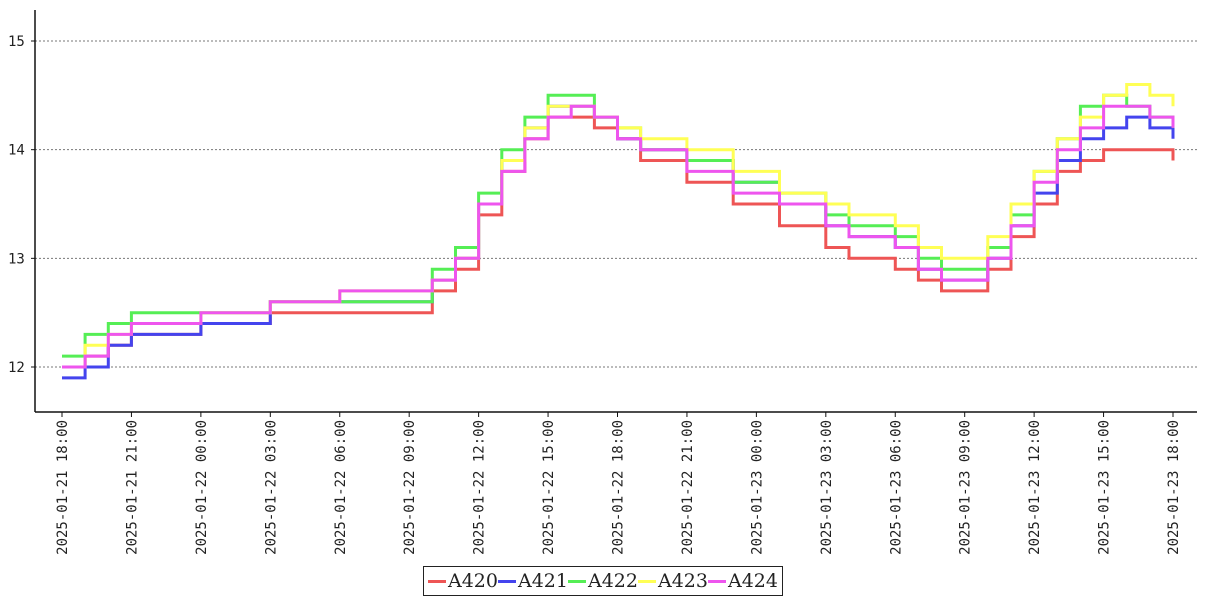 This screenshot has width=1207, height=600. I want to click on legend-label: A421, so click(543, 581).